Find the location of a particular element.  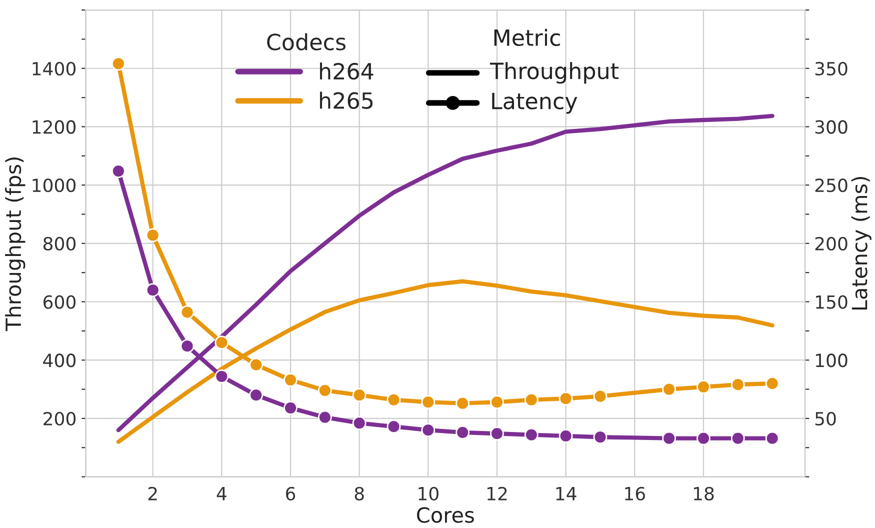

y-tick-label: 200 is located at coordinates (60, 419).